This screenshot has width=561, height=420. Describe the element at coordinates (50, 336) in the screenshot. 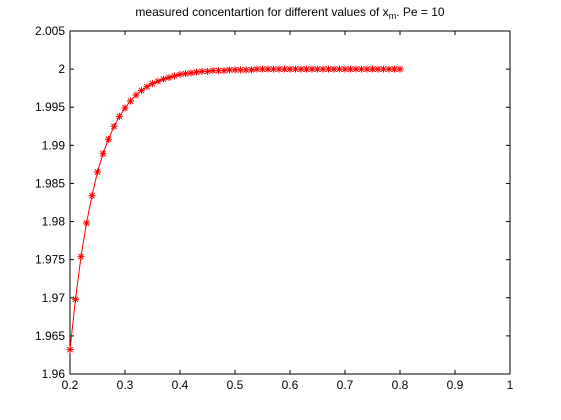

I see `y-tick-label: 1.965` at that location.